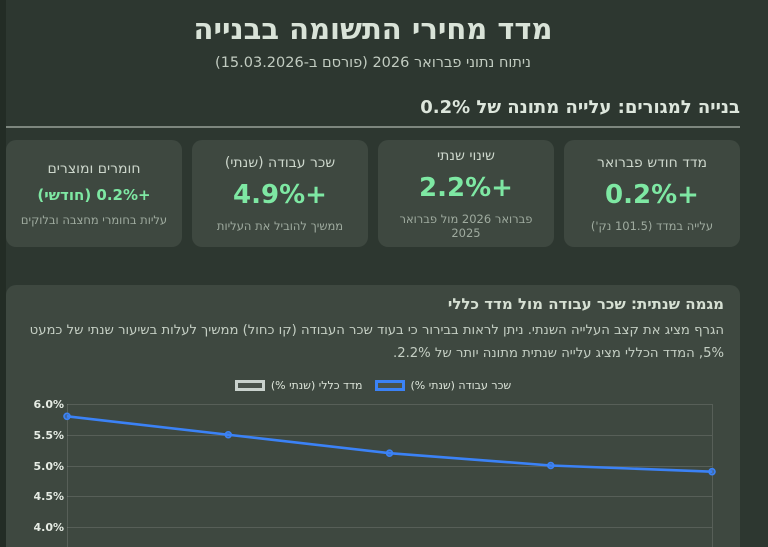  What do you see at coordinates (461, 385) in the screenshot?
I see `legend-label: שכר עבודה (שנתי %)` at bounding box center [461, 385].